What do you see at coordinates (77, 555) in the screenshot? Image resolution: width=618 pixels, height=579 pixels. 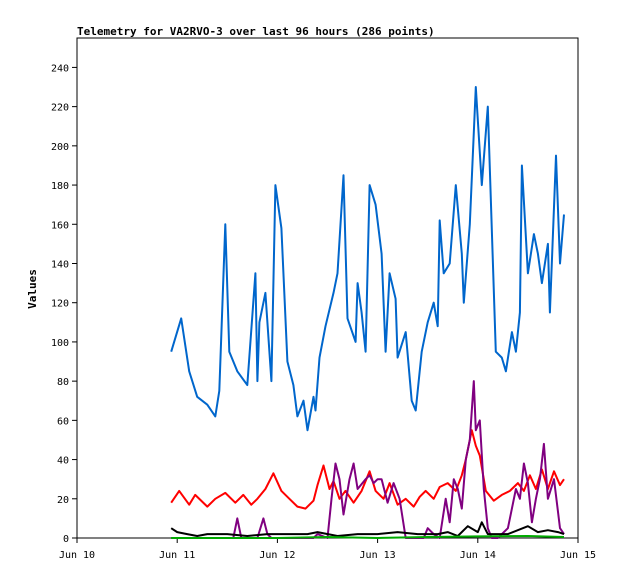 I see `x-tick-label: Jun 10` at bounding box center [77, 555].